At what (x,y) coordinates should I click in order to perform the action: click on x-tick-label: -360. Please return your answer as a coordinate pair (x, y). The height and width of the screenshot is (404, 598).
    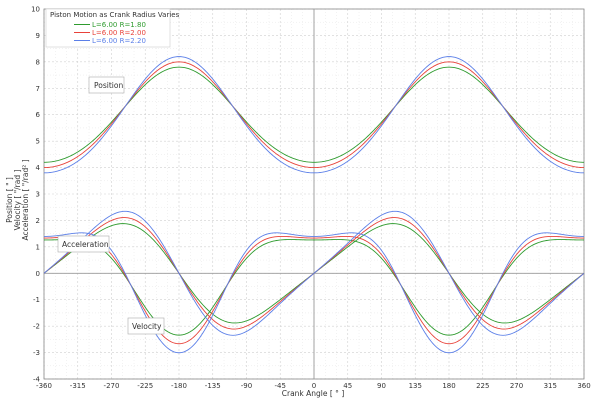
    Looking at the image, I should click on (44, 386).